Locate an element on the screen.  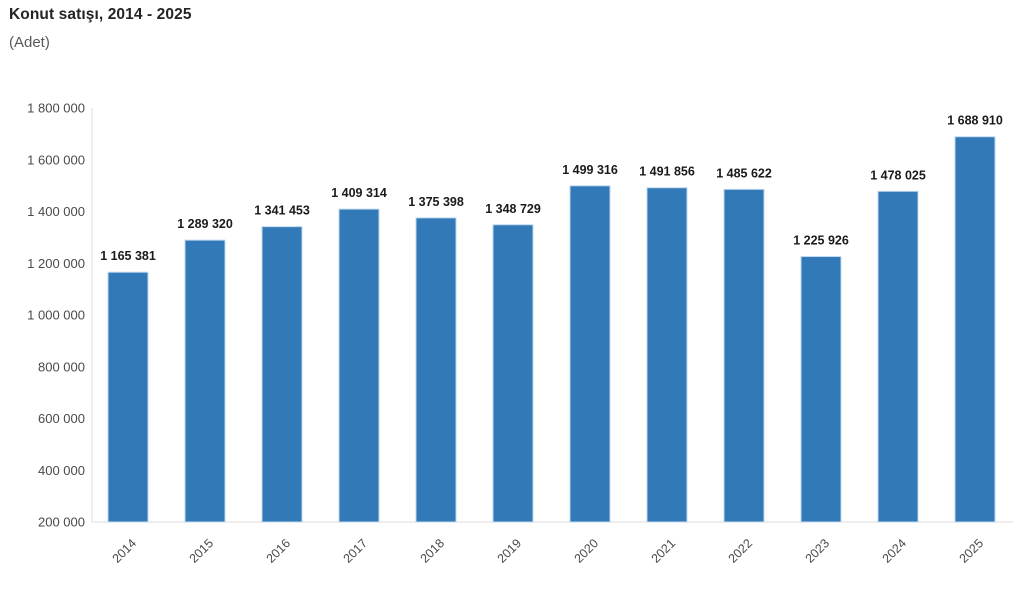
x-tick-label-2019: 2019 is located at coordinates (510, 551).